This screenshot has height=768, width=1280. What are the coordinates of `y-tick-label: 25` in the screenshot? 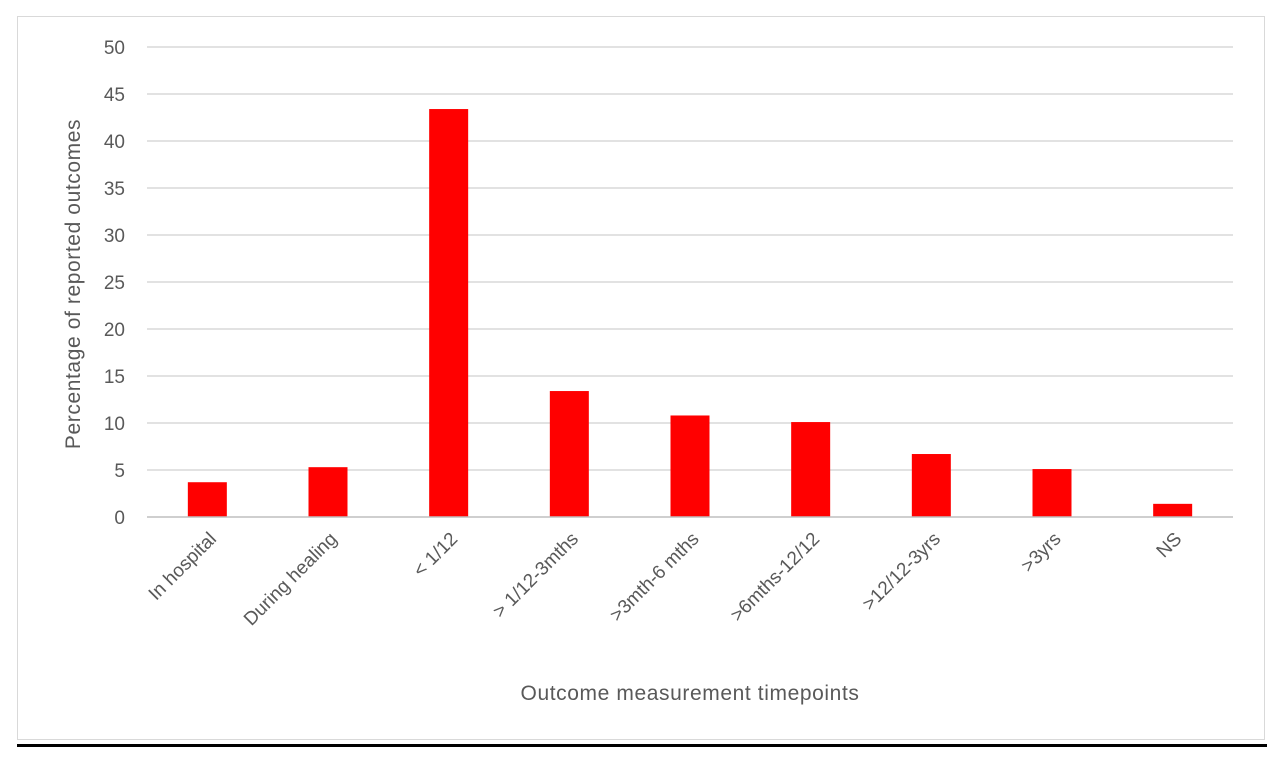 It's located at (114, 283).